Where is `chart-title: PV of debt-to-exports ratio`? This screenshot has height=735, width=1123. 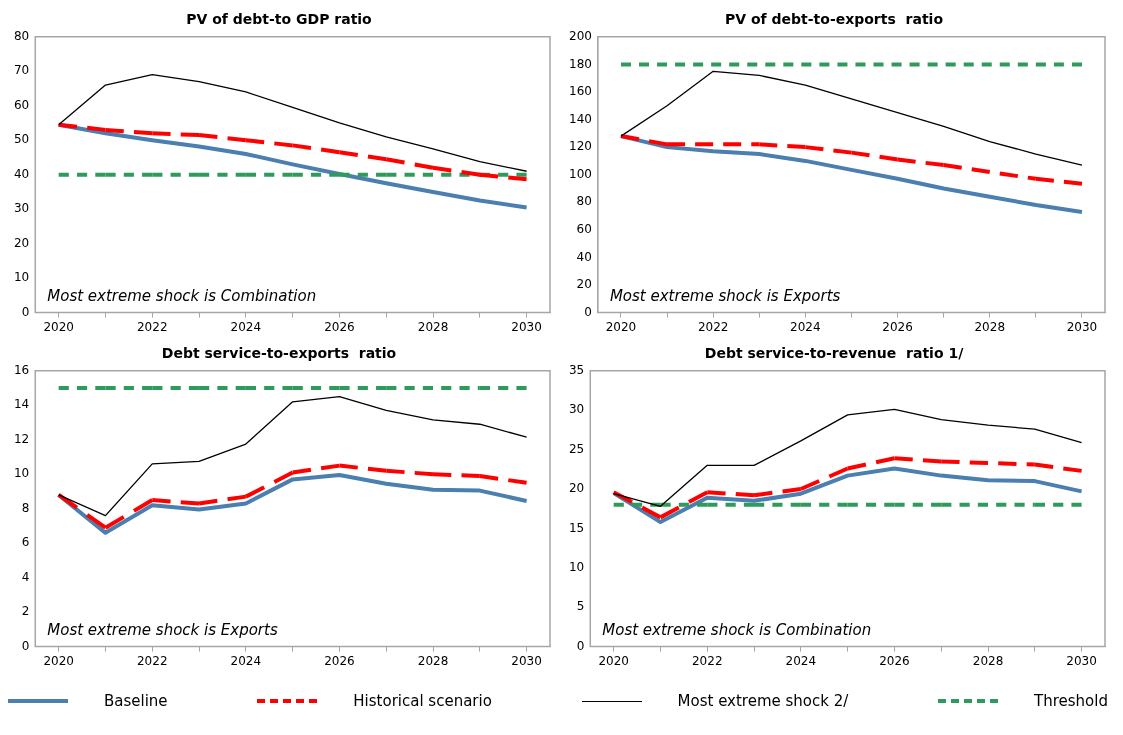 chart-title: PV of debt-to-exports ratio is located at coordinates (834, 19).